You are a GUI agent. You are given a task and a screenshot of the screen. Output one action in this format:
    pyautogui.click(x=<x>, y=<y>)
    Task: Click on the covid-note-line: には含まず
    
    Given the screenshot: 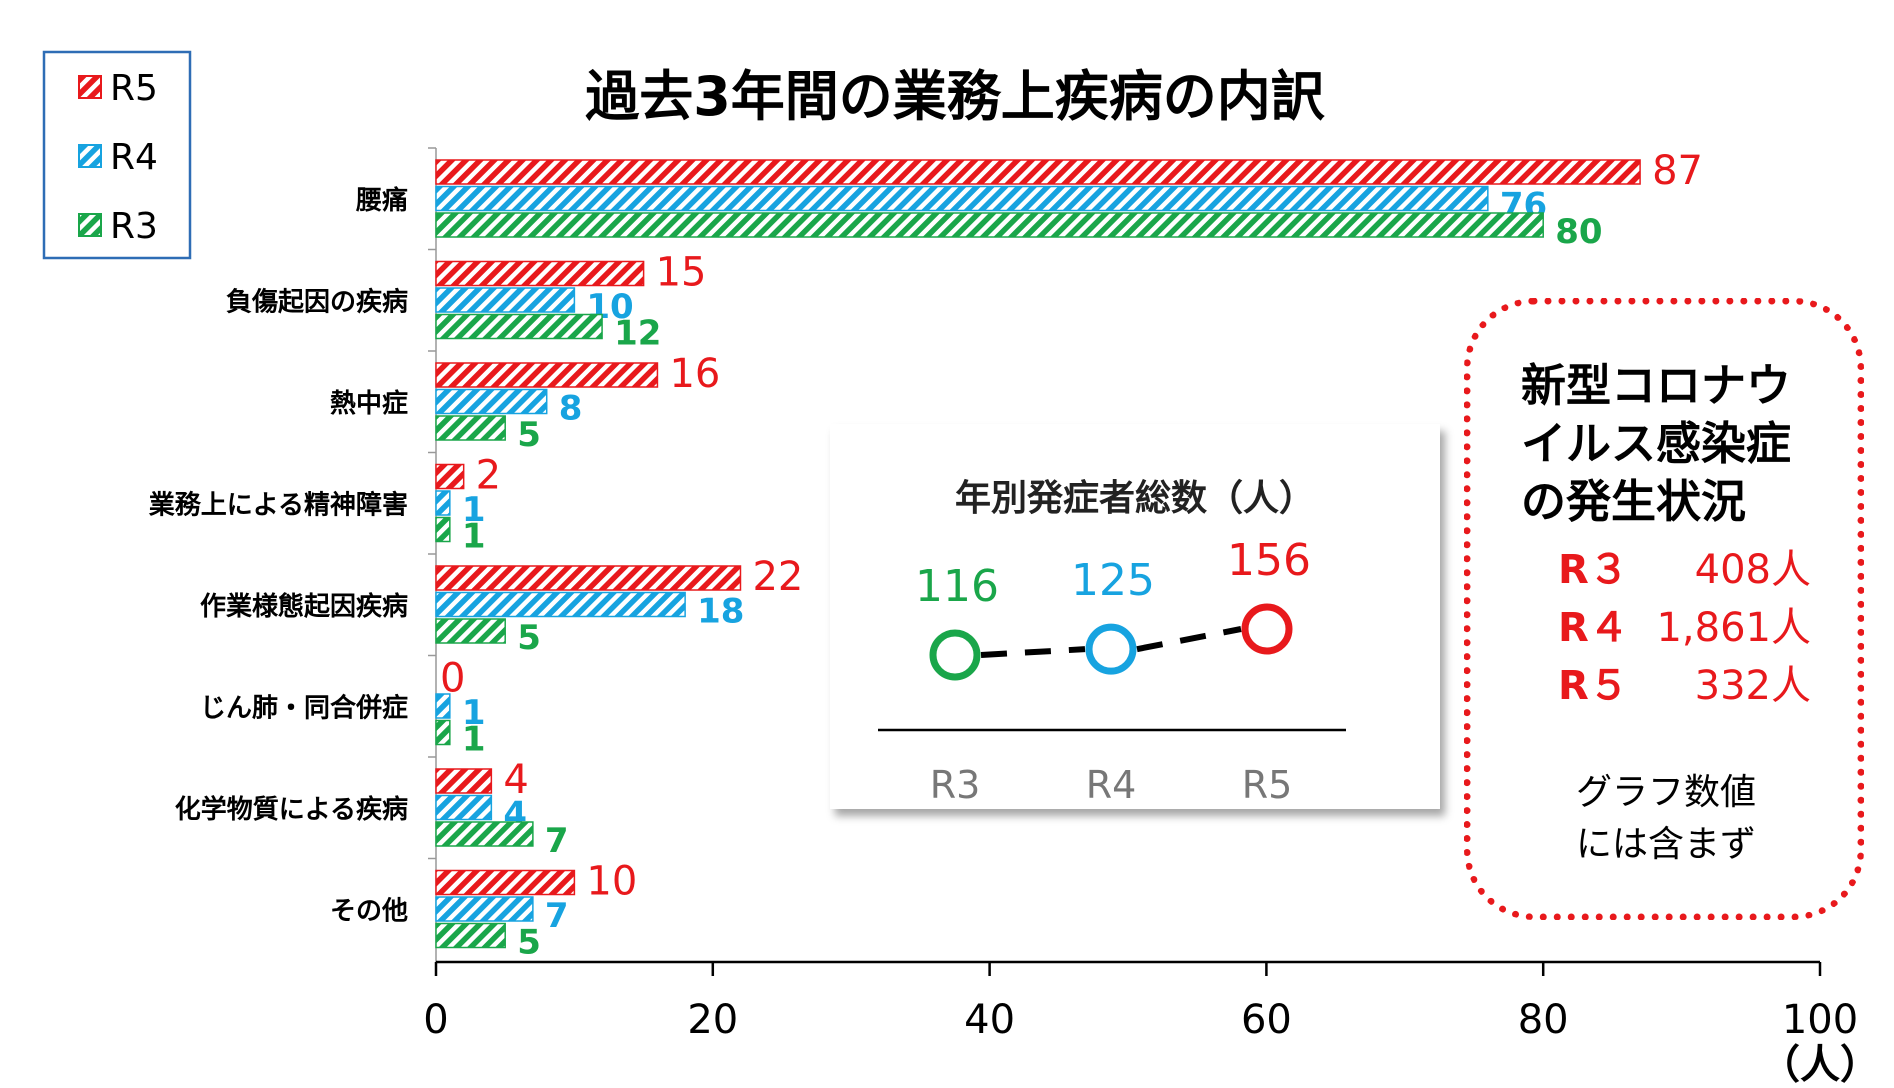 What is the action you would take?
    pyautogui.click(x=1665, y=844)
    